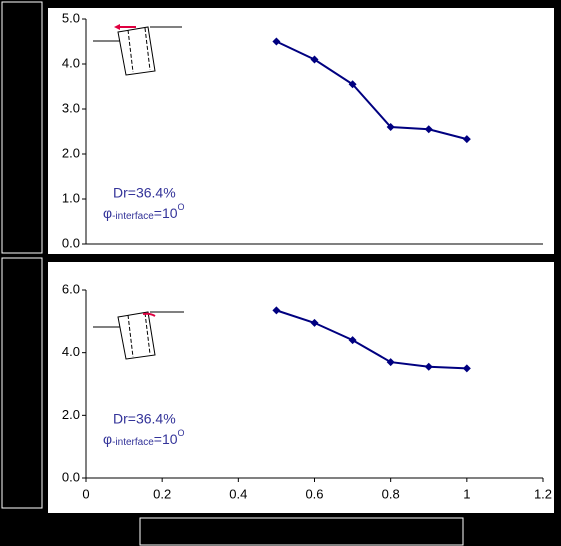  Describe the element at coordinates (543, 493) in the screenshot. I see `x-tick-label: 1.2` at that location.